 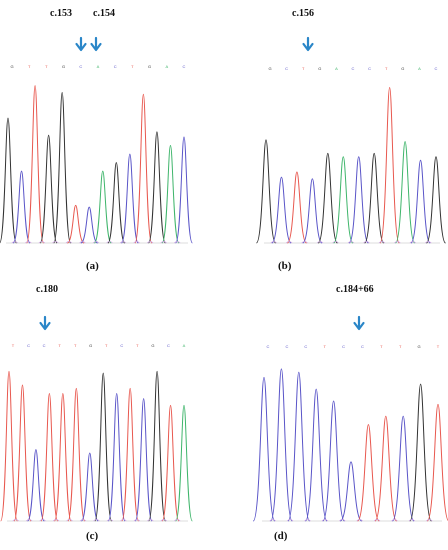 What do you see at coordinates (303, 13) in the screenshot?
I see `marker-label-c156: c.156` at bounding box center [303, 13].